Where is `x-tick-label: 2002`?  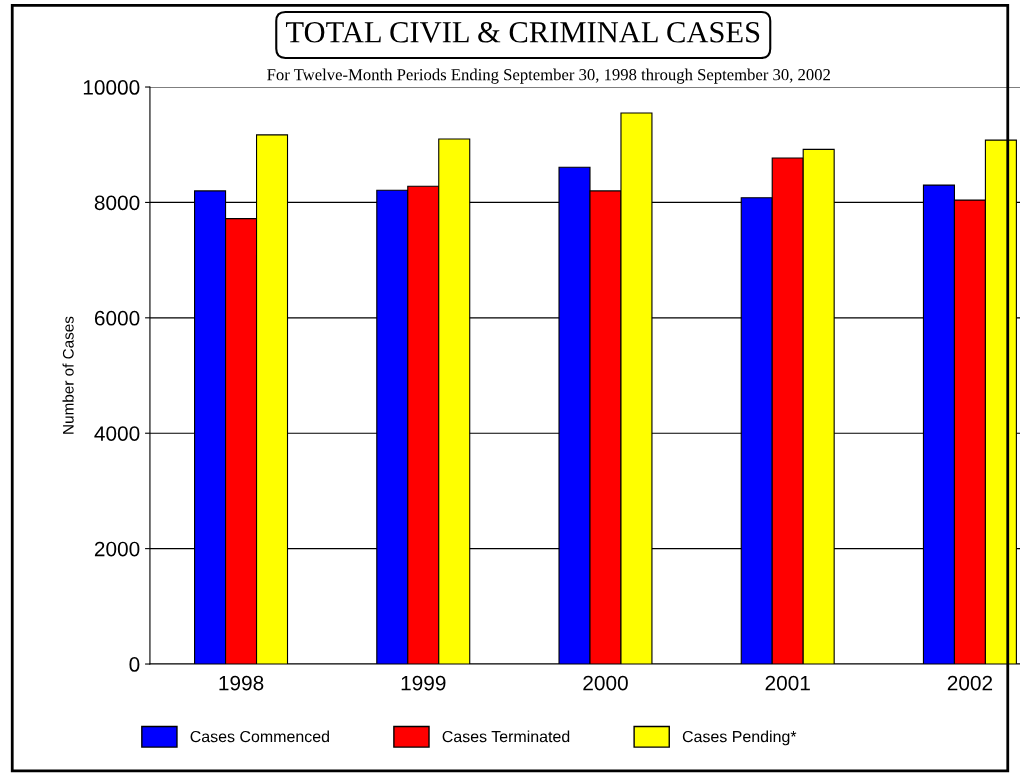 x-tick-label: 2002 is located at coordinates (970, 683).